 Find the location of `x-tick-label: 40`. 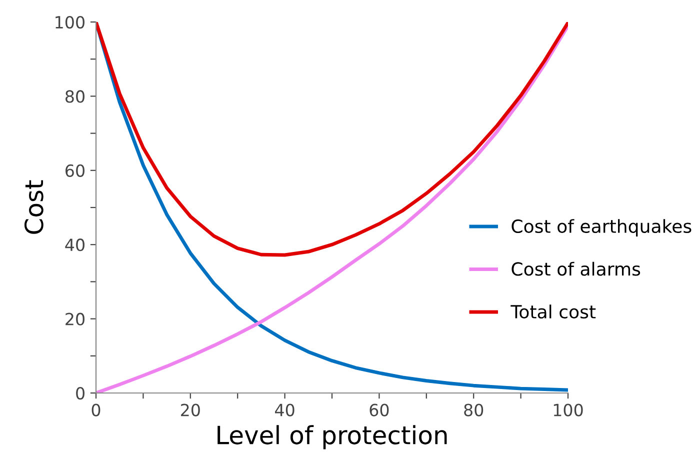

x-tick-label: 40 is located at coordinates (284, 410).